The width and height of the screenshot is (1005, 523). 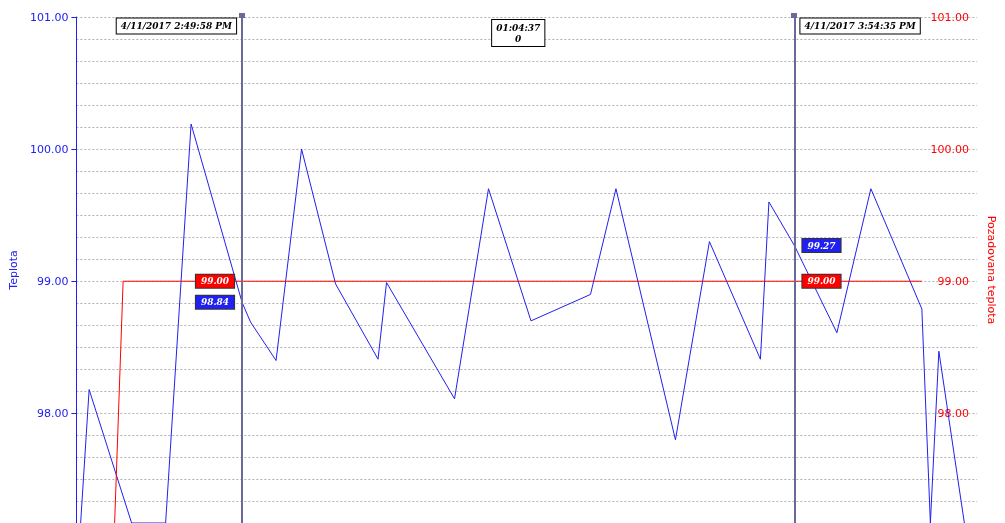 I want to click on annotation: 4/11/2017 3:54:35 PM, so click(x=860, y=26).